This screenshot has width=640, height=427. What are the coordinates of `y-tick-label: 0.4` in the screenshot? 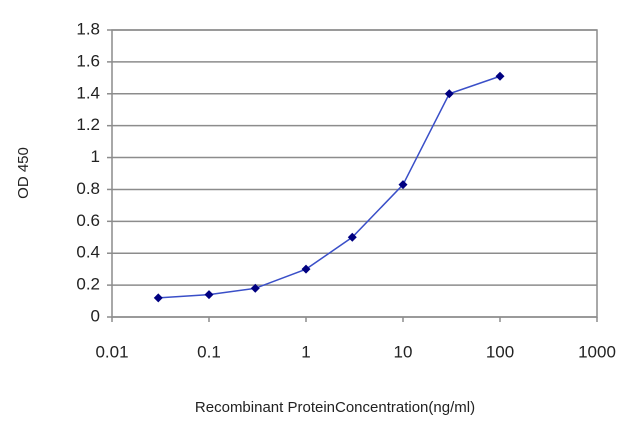 It's located at (88, 252).